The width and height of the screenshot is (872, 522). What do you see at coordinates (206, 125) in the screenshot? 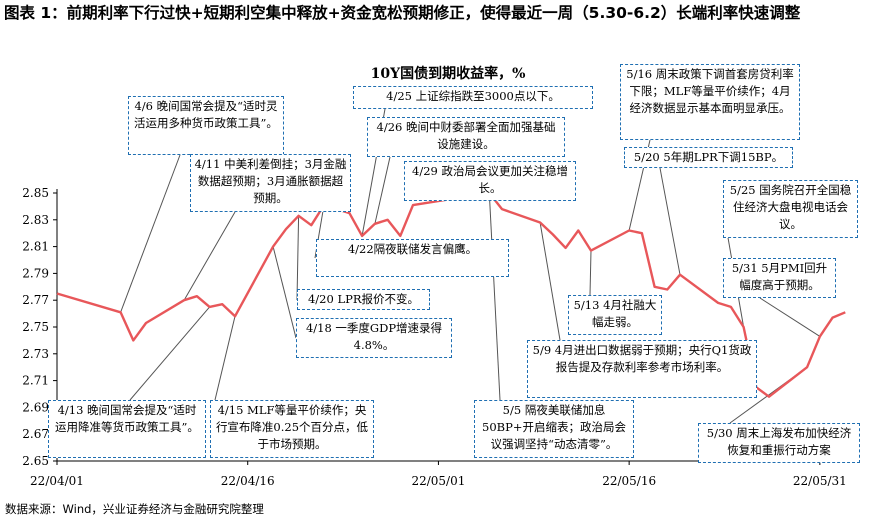
I see `annotation-box: 4/6 晚间国常会提及“适时灵活运用多种货币政策工具”。` at bounding box center [206, 125].